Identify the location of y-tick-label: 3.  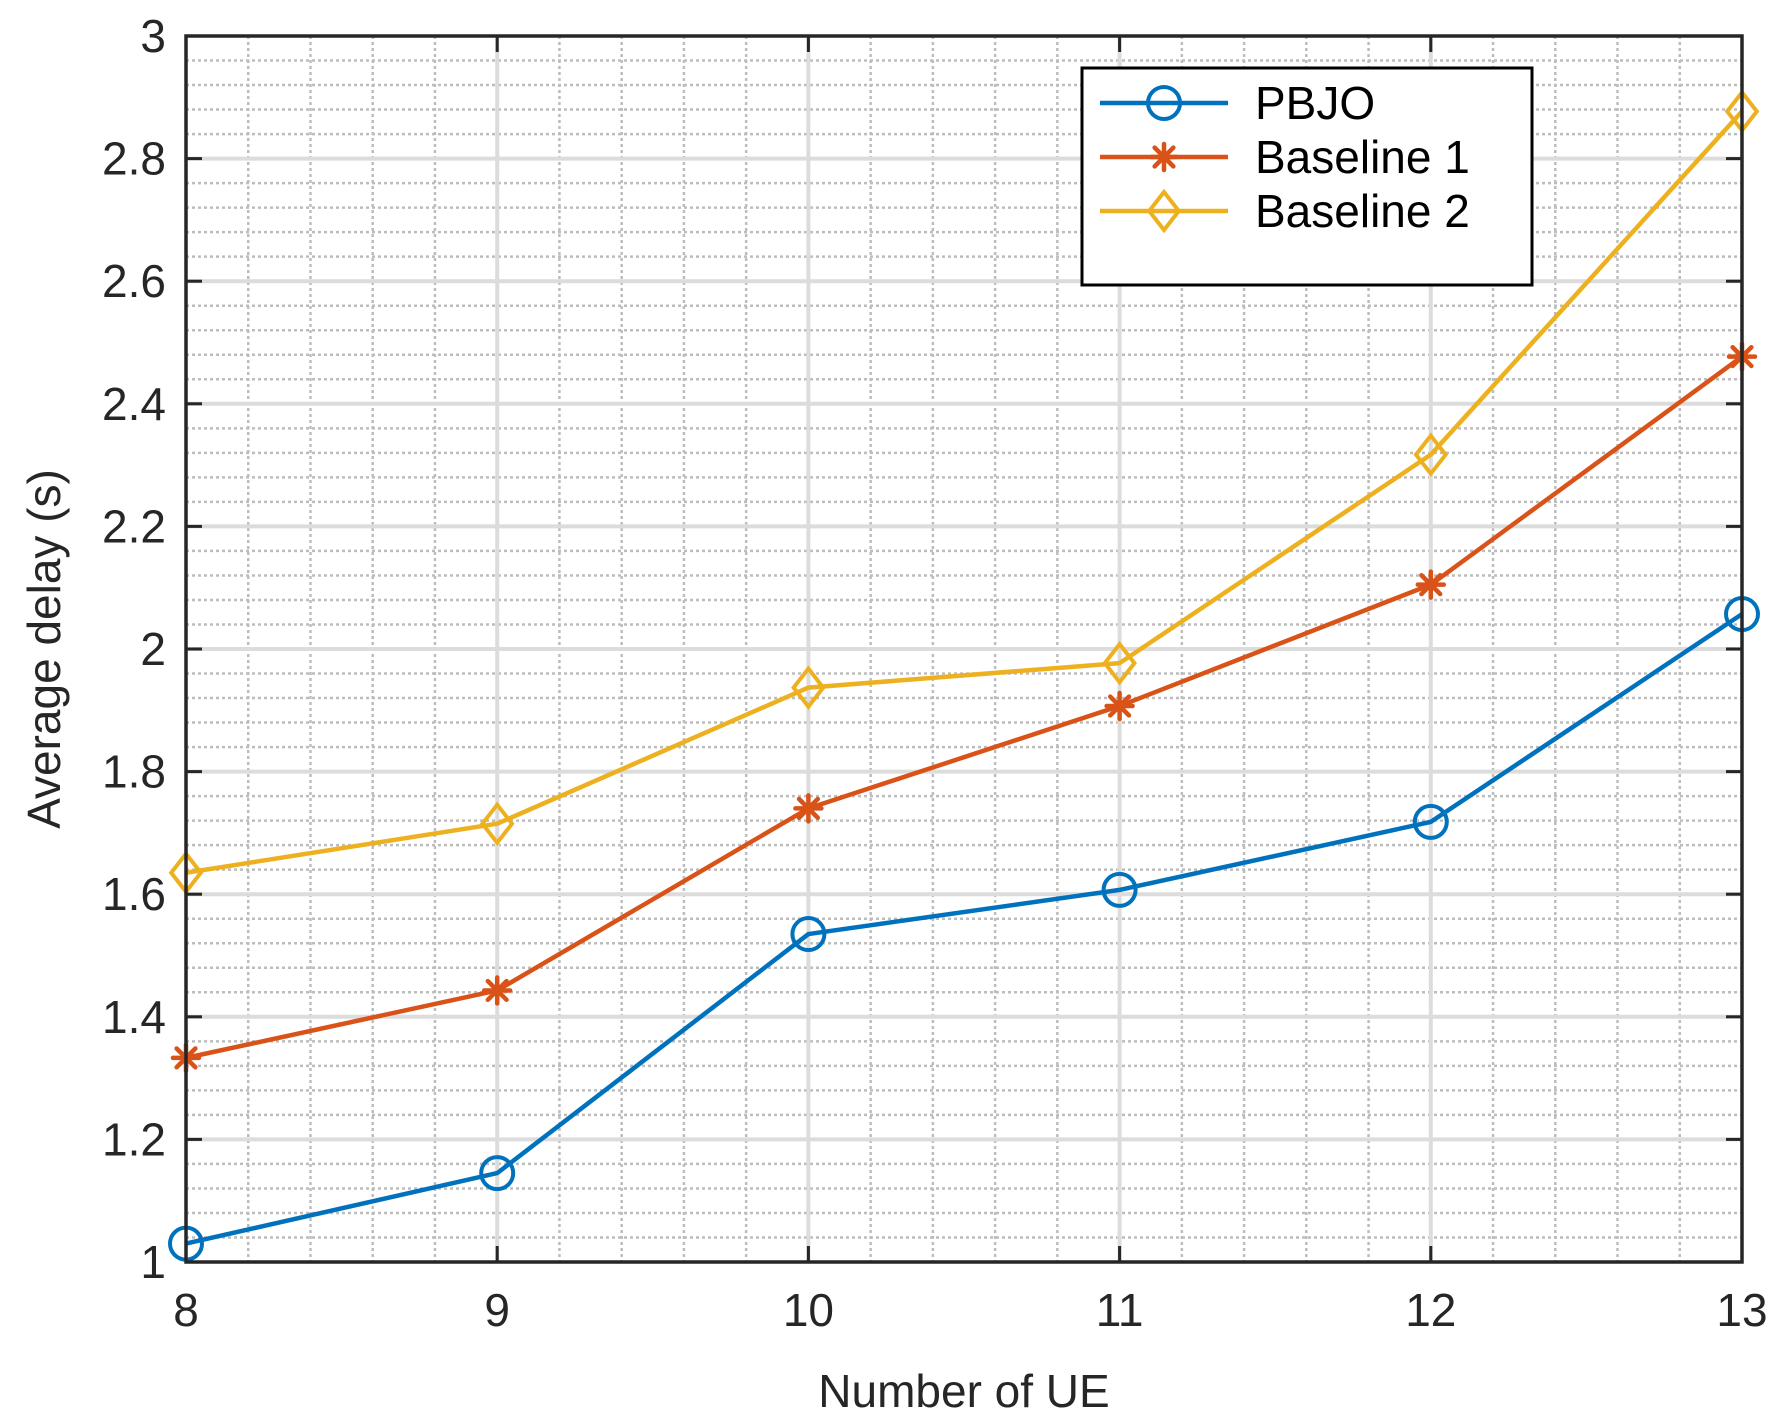
(153, 36).